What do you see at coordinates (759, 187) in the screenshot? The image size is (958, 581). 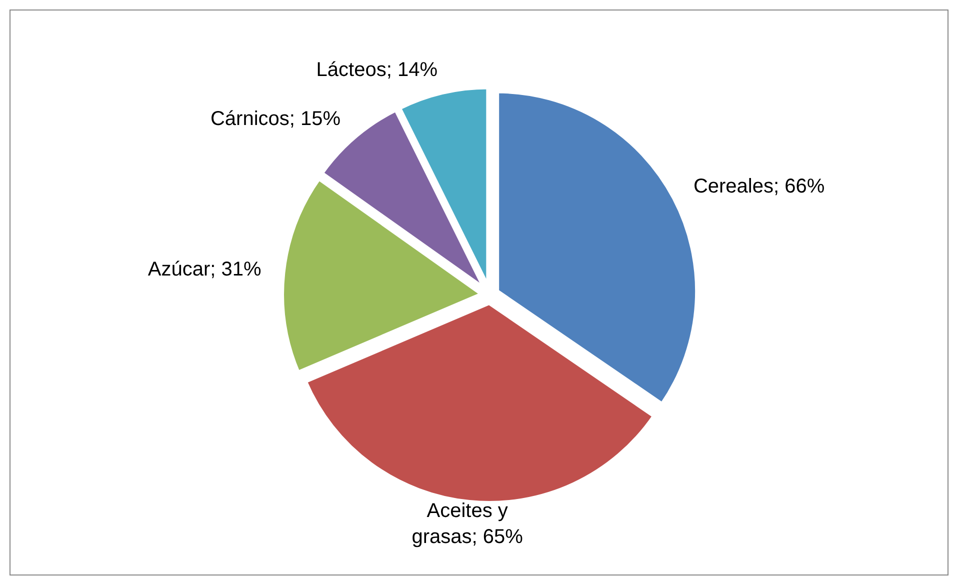 I see `slice-label: Cereales; 66%` at bounding box center [759, 187].